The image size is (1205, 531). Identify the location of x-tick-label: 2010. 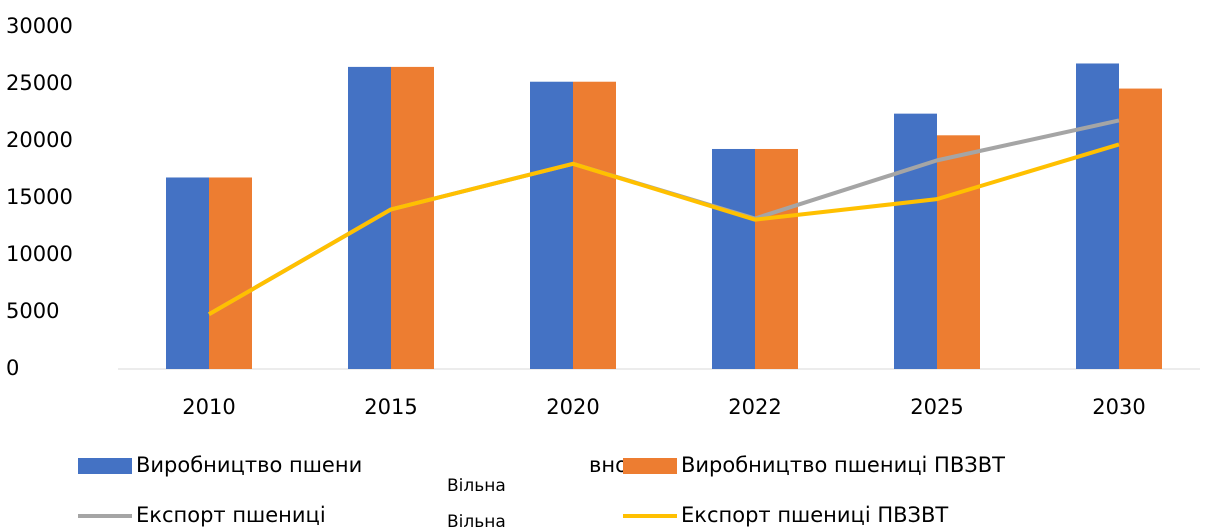
(208, 407).